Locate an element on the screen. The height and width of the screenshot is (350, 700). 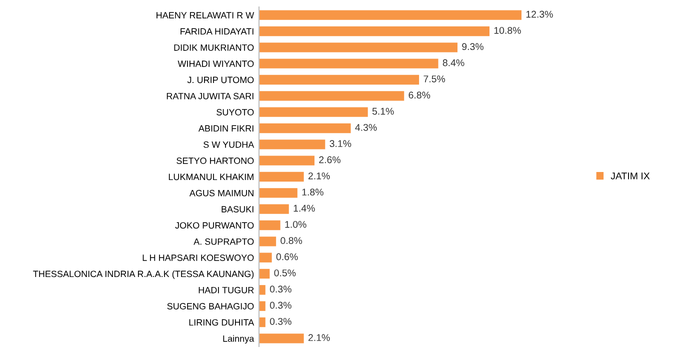
legend-label: JATIM IX is located at coordinates (630, 176).